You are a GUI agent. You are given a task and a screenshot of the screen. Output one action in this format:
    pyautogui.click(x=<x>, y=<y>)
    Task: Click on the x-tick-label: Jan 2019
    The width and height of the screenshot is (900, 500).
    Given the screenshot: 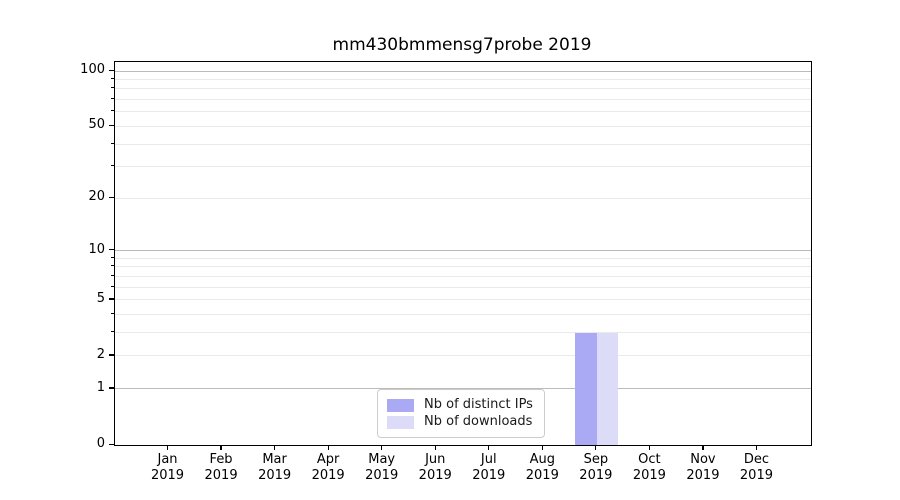 What is the action you would take?
    pyautogui.click(x=167, y=467)
    